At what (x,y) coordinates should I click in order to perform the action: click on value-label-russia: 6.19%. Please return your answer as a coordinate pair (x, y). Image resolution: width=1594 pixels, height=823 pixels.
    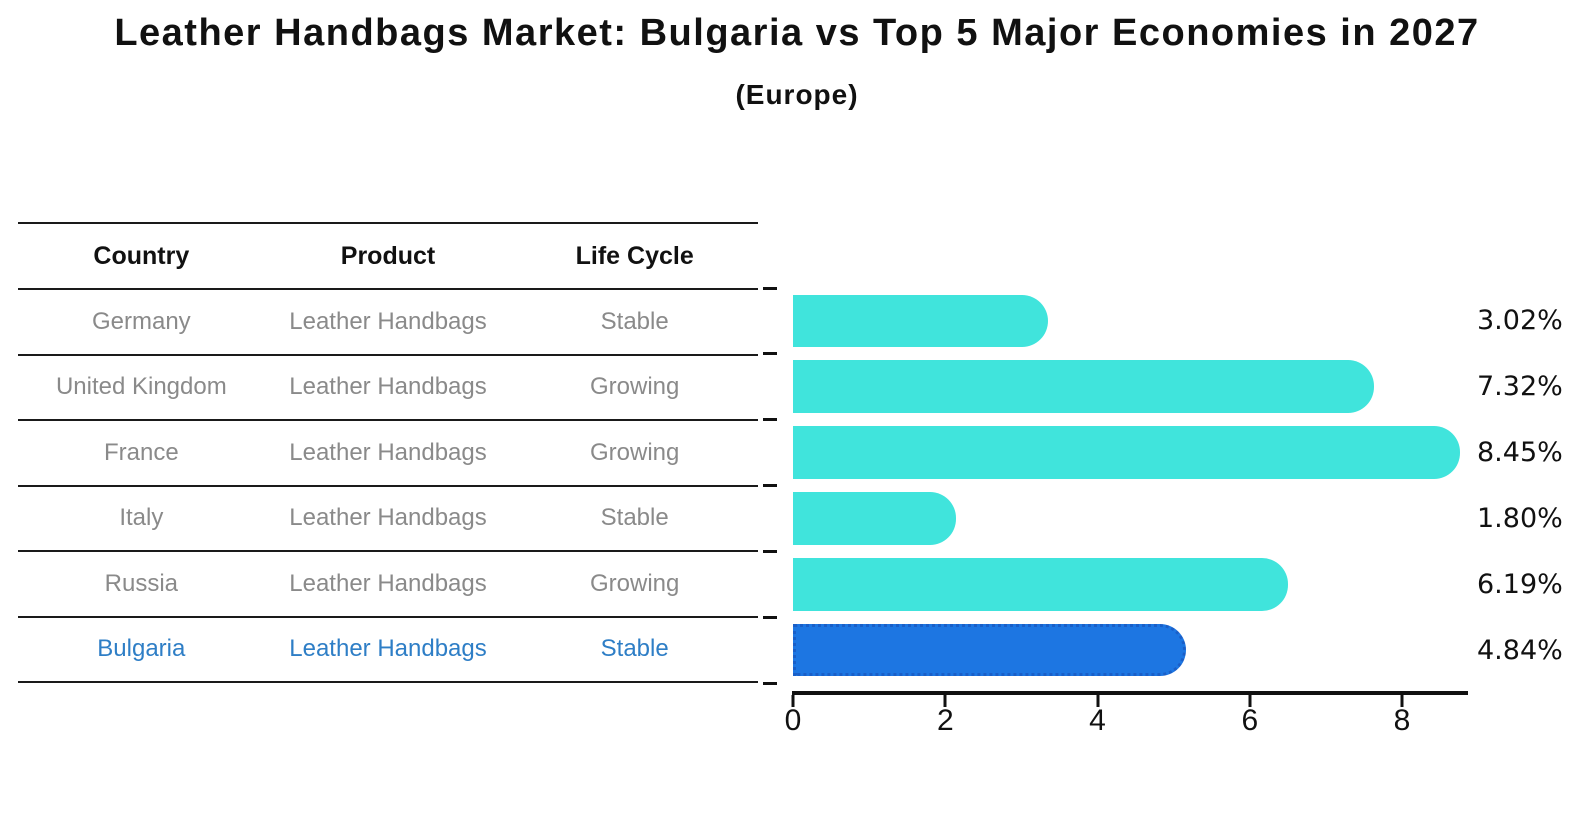
    Looking at the image, I should click on (1520, 584).